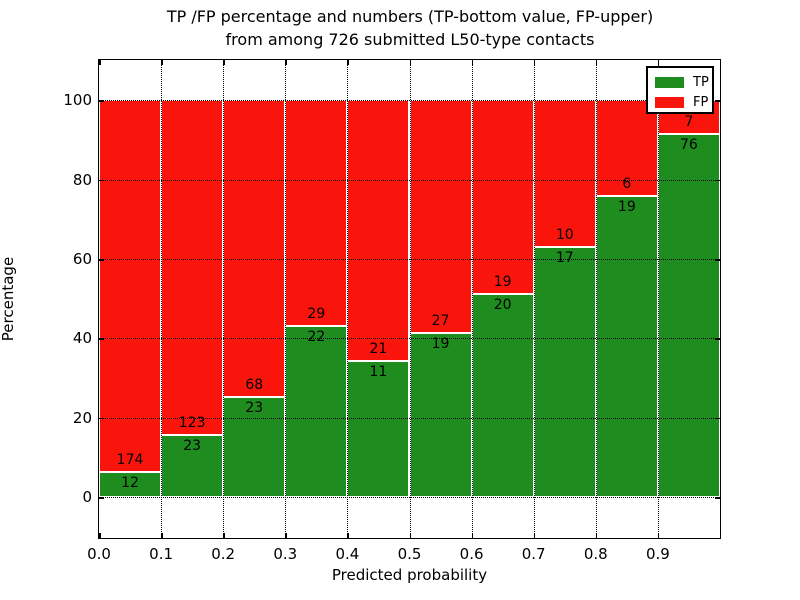 The image size is (800, 600). Describe the element at coordinates (701, 102) in the screenshot. I see `legend-label-fp: FP` at that location.